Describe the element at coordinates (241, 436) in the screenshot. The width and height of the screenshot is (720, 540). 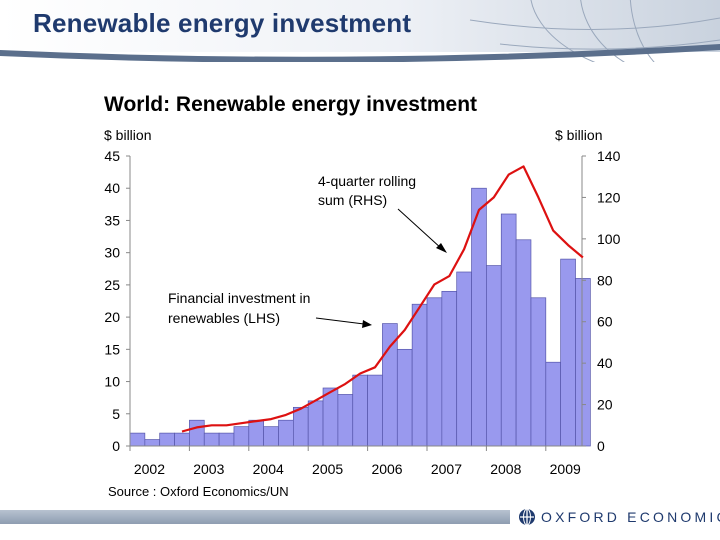
I see `bar-2003Q4` at that location.